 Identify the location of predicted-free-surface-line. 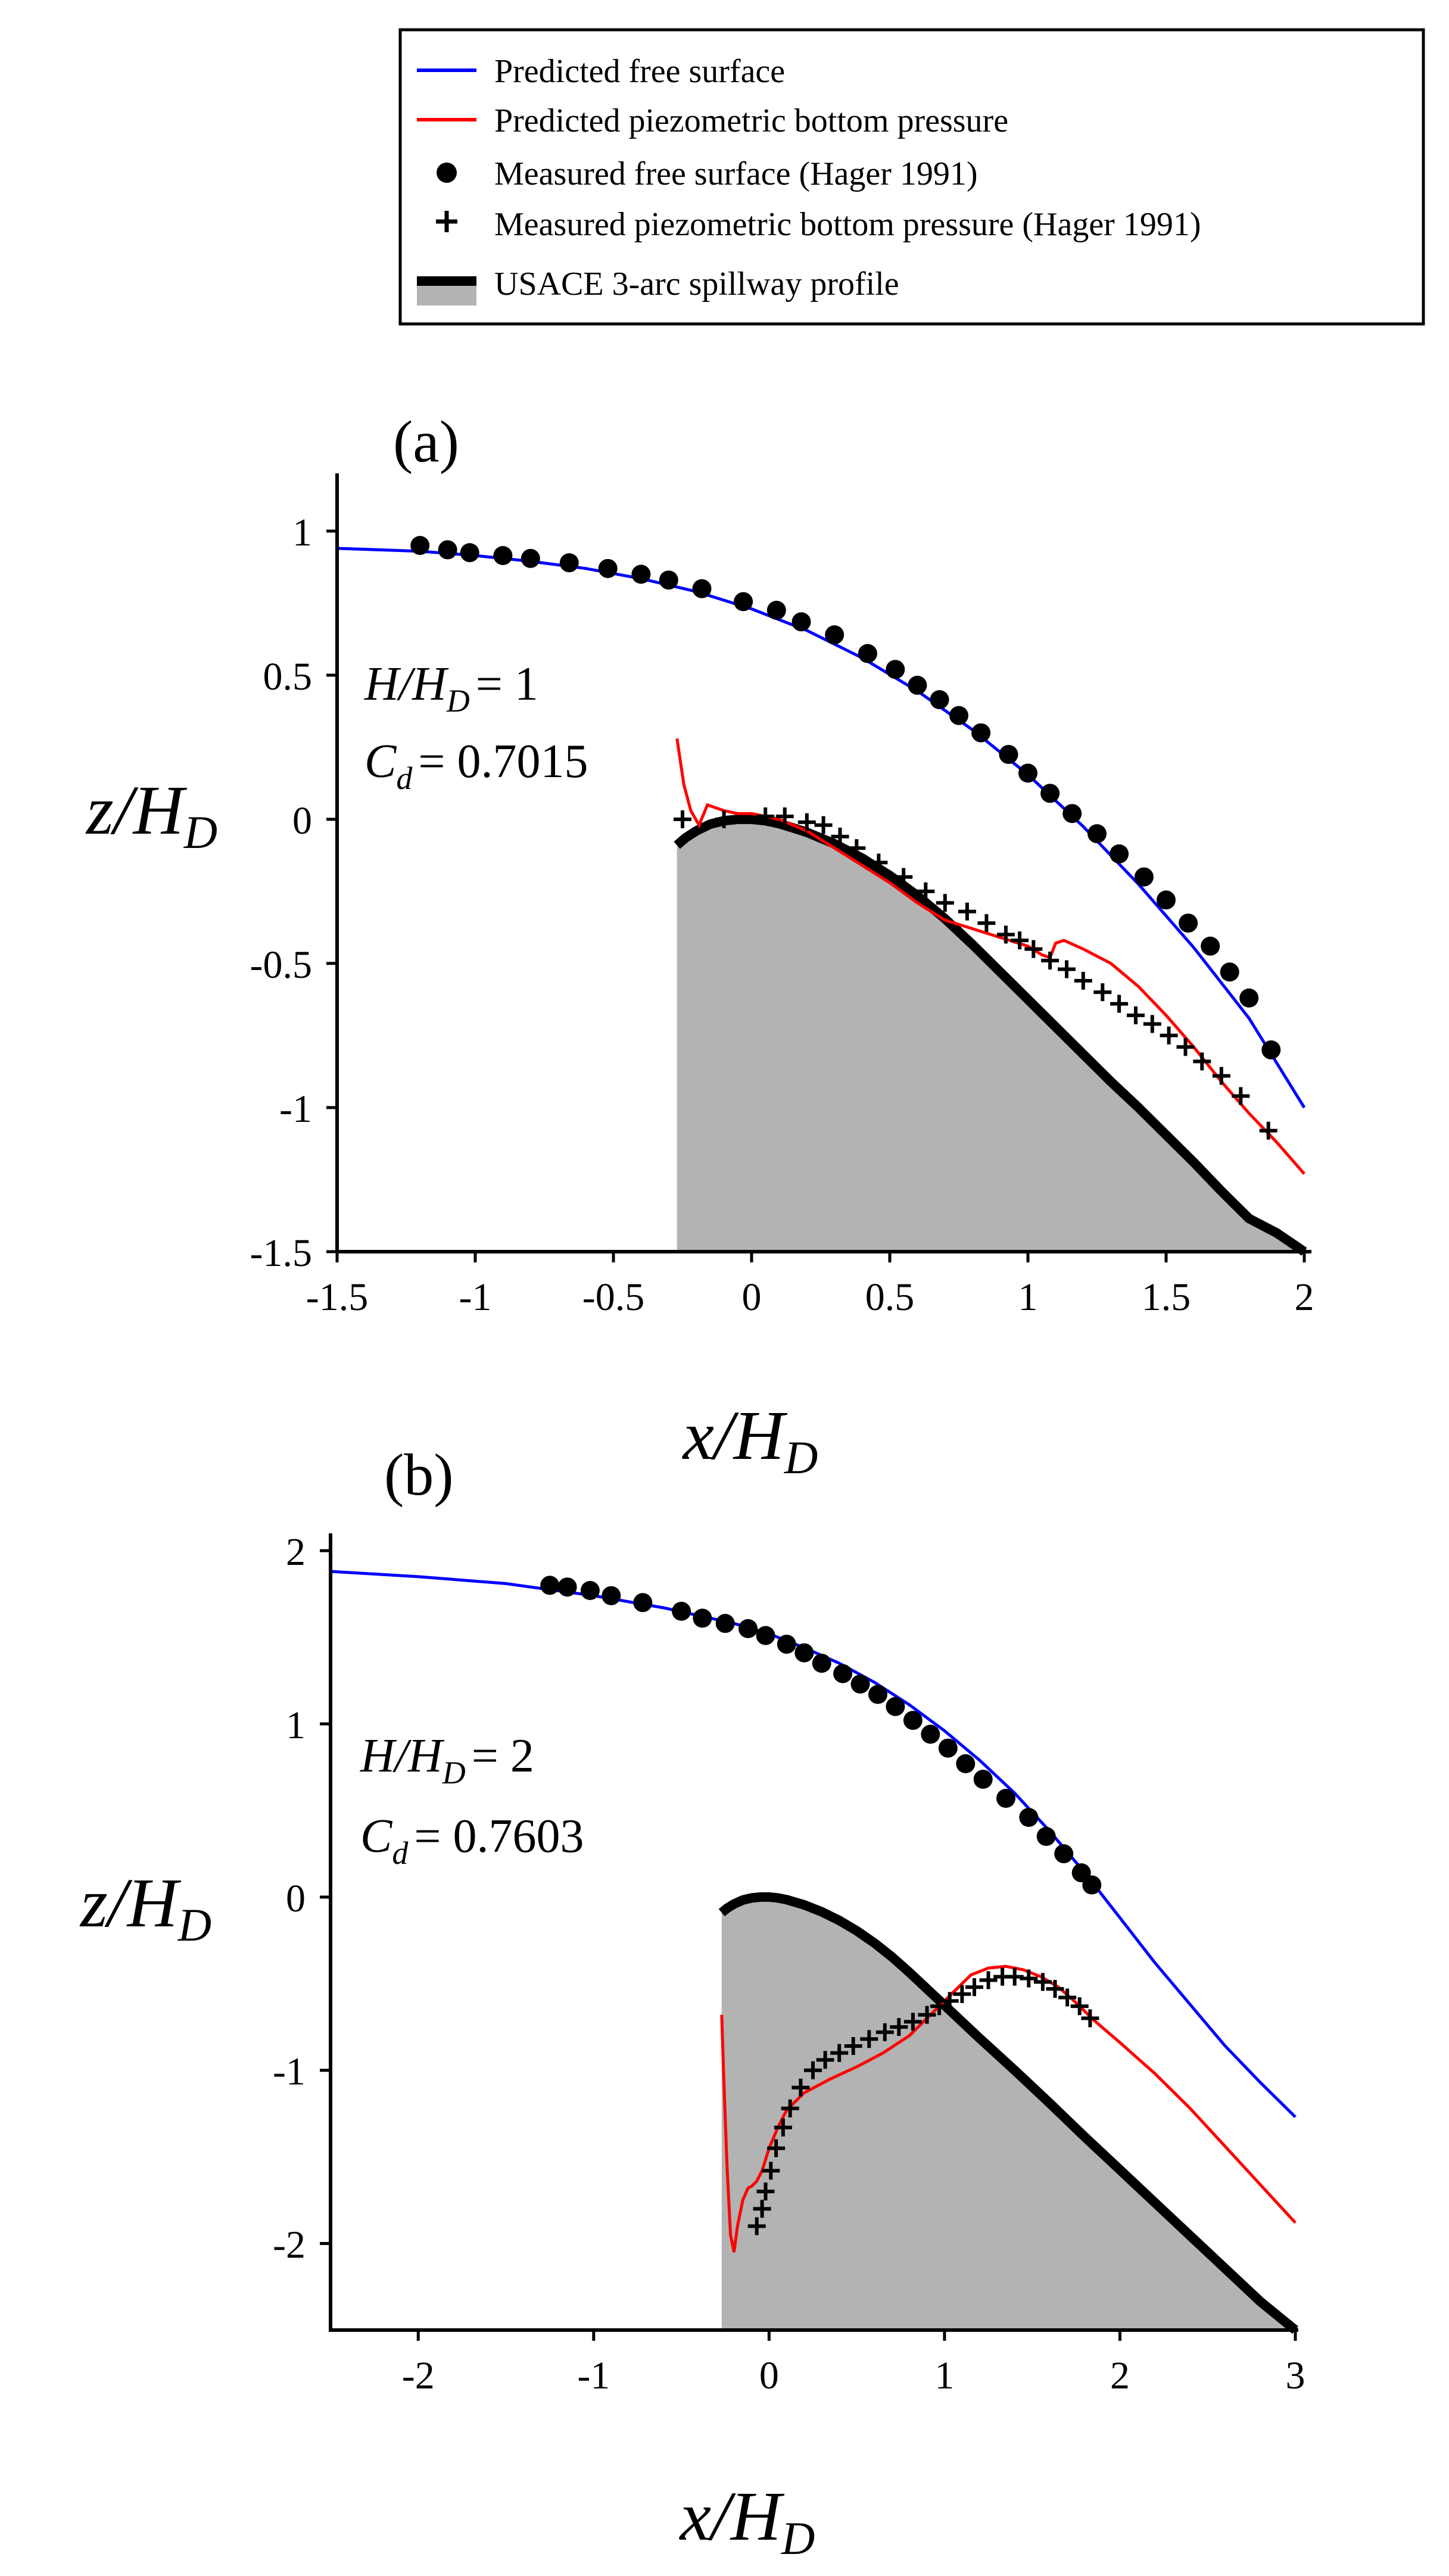
(814, 1844).